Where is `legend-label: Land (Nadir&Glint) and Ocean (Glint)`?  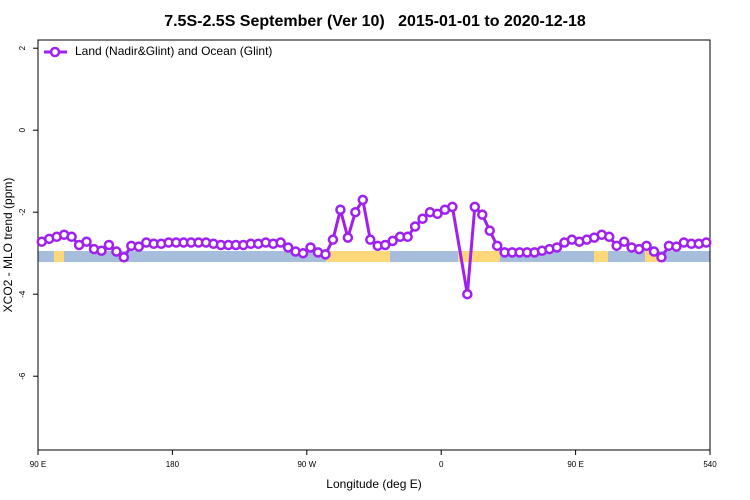 legend-label: Land (Nadir&Glint) and Ocean (Glint) is located at coordinates (173, 51).